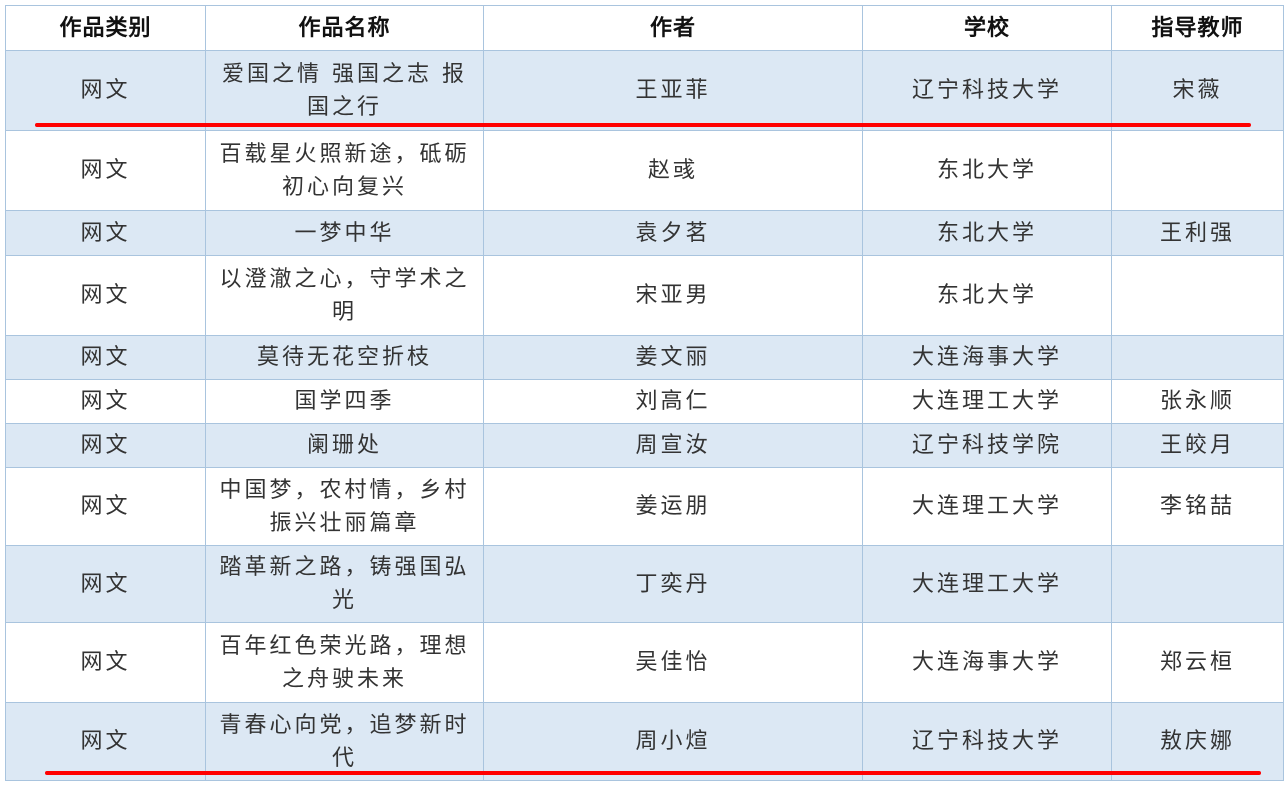  What do you see at coordinates (673, 401) in the screenshot?
I see `cell-author: 刘高仁` at bounding box center [673, 401].